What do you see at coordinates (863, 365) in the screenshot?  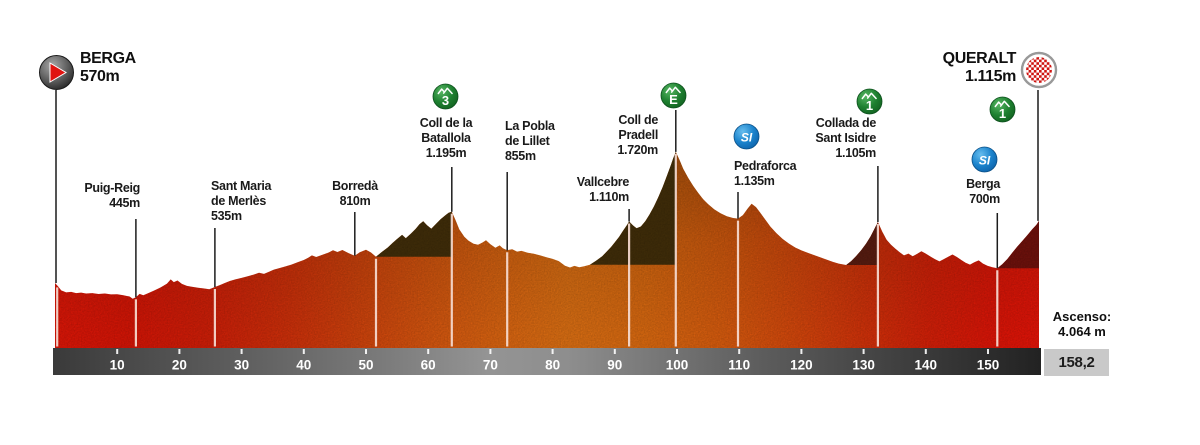 I see `axis-tick-label: 130` at bounding box center [863, 365].